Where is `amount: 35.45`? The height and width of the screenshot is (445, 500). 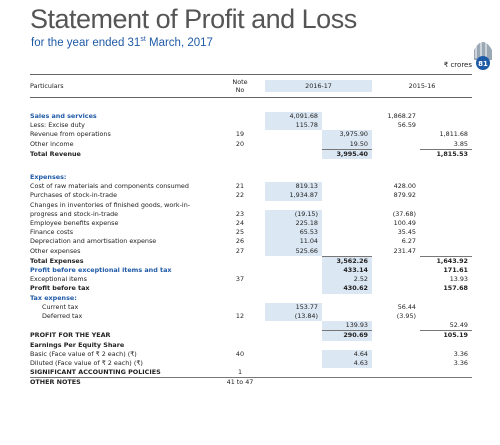 amount: 35.45 is located at coordinates (406, 232).